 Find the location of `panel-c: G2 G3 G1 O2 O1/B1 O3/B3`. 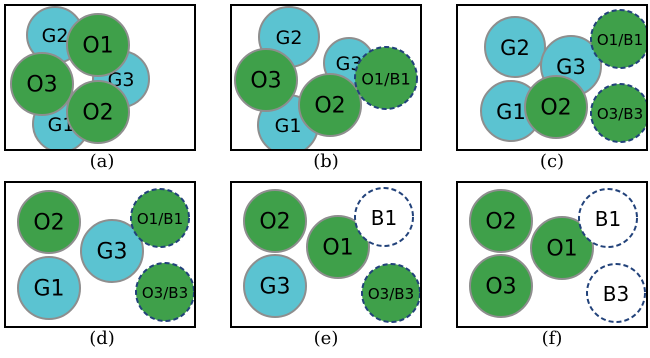

panel-c: G2 G3 G1 O2 O1/B1 O3/B3 is located at coordinates (552, 77).